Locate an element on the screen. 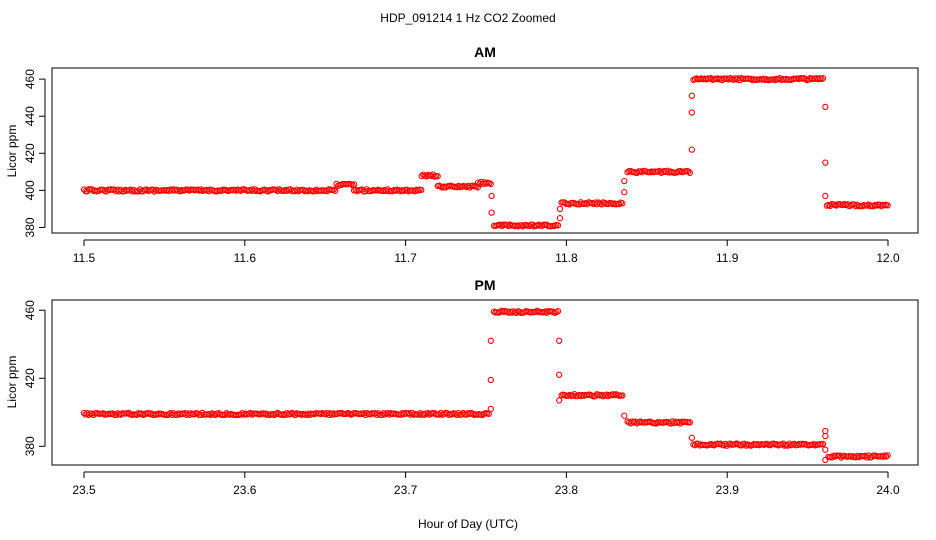  panel-am-y-tick-label: 440 is located at coordinates (30, 116).